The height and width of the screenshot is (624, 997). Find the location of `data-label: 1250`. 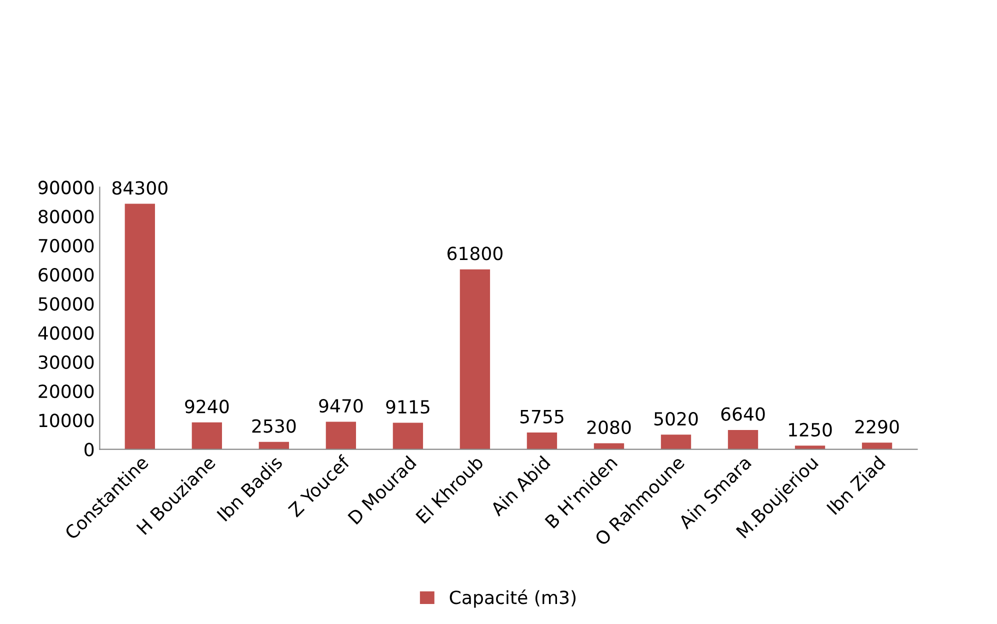

data-label: 1250 is located at coordinates (810, 429).